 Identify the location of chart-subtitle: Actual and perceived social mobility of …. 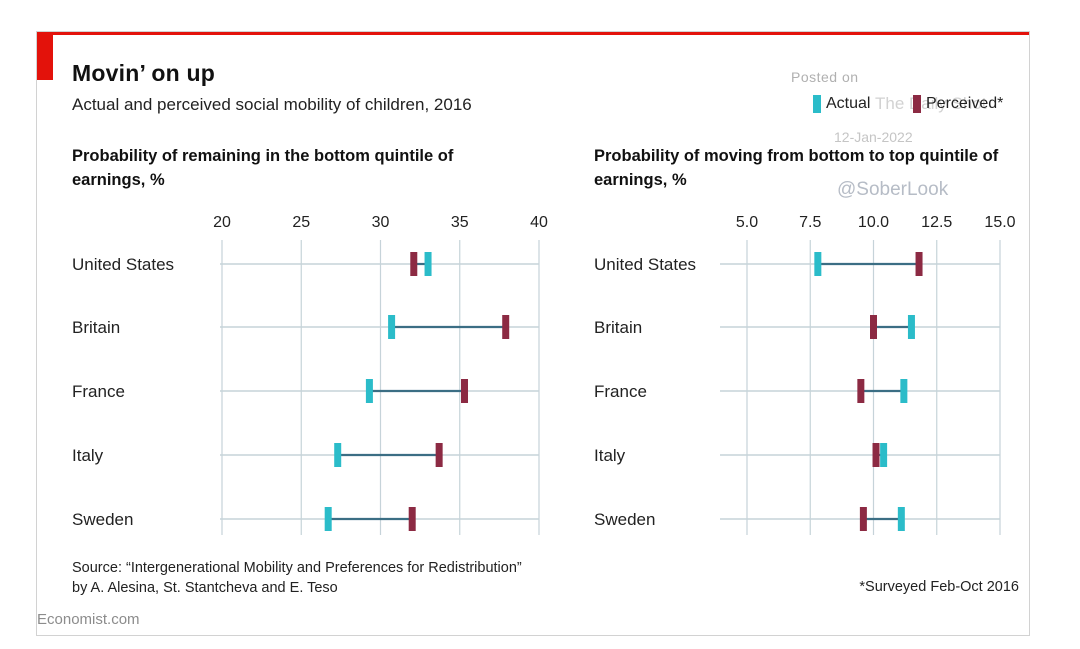
(272, 104).